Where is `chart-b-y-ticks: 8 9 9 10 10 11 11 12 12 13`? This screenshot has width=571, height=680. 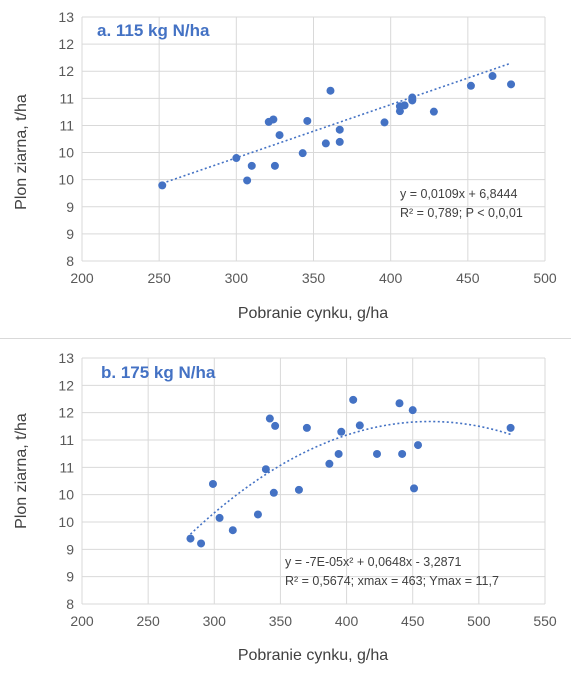 chart-b-y-ticks: 8 9 9 10 10 11 11 12 12 13 is located at coordinates (66, 481).